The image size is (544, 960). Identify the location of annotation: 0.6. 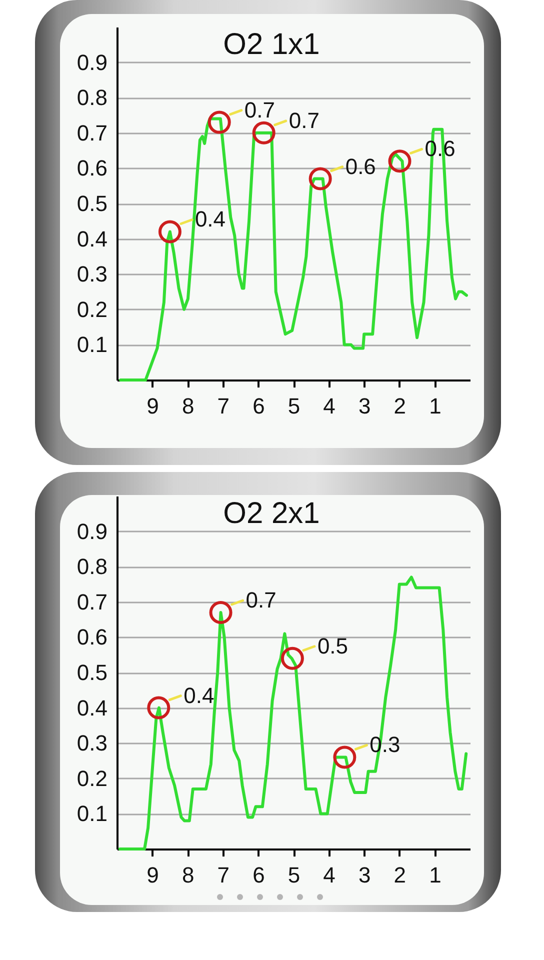
(360, 166).